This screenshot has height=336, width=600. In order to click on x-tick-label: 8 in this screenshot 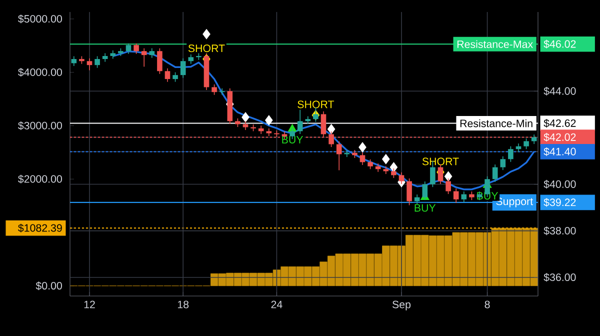, I will do `click(487, 304)`.